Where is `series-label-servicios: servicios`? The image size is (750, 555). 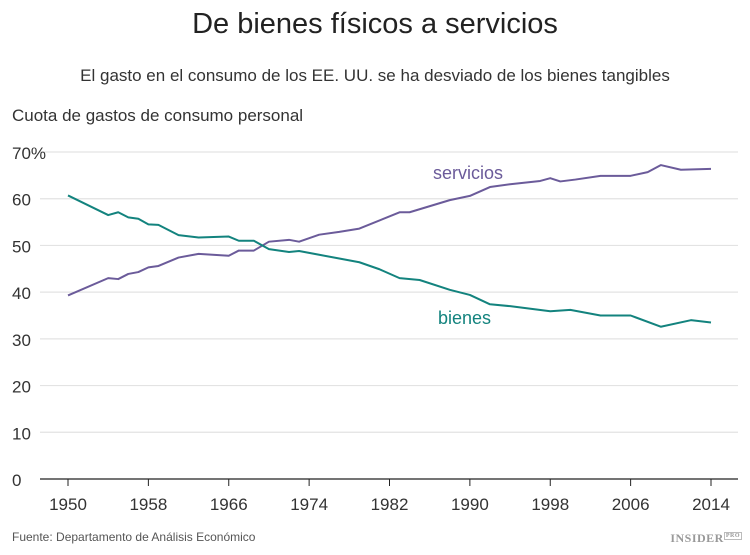
series-label-servicios: servicios is located at coordinates (468, 173).